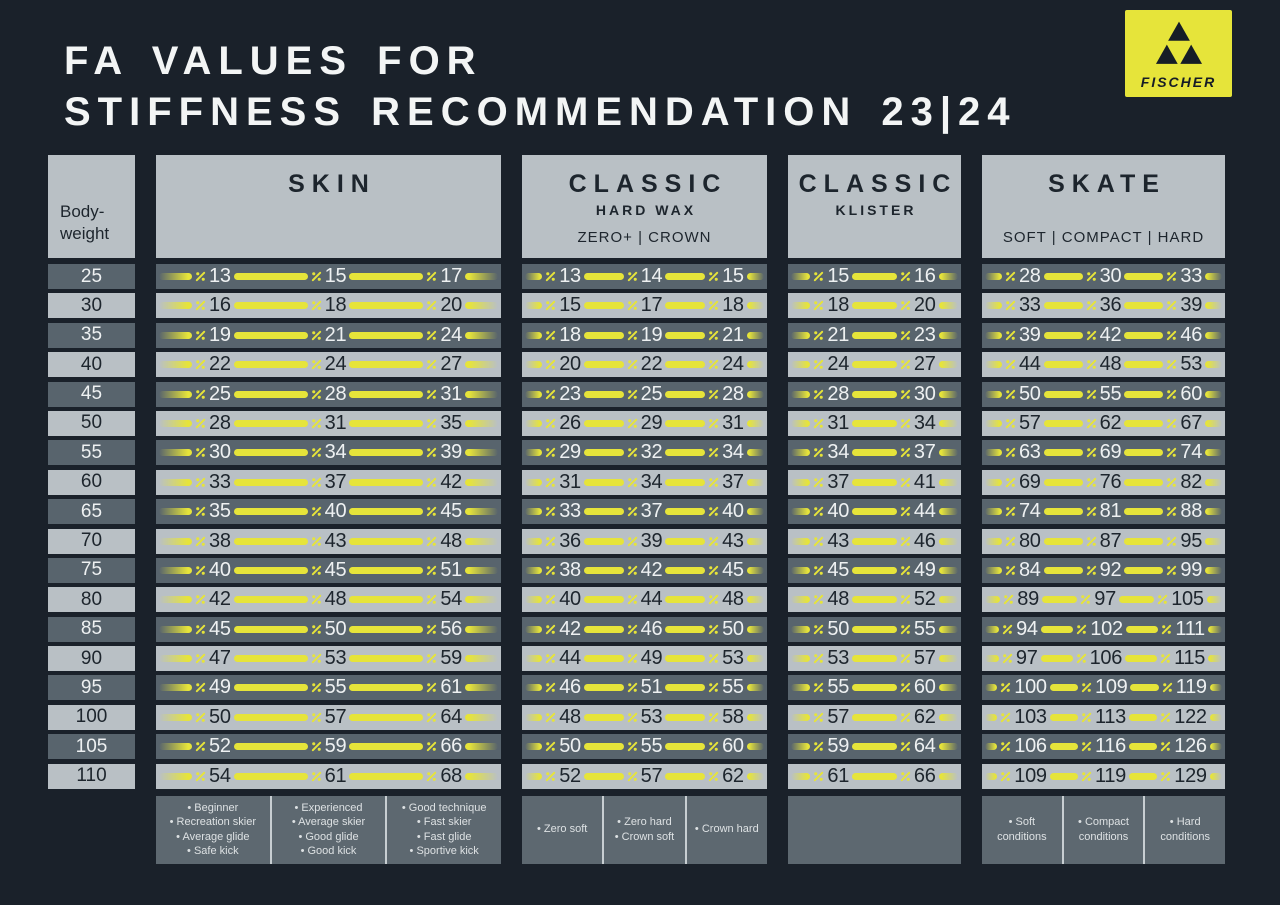  Describe the element at coordinates (726, 776) in the screenshot. I see `fa-value: 62` at that location.